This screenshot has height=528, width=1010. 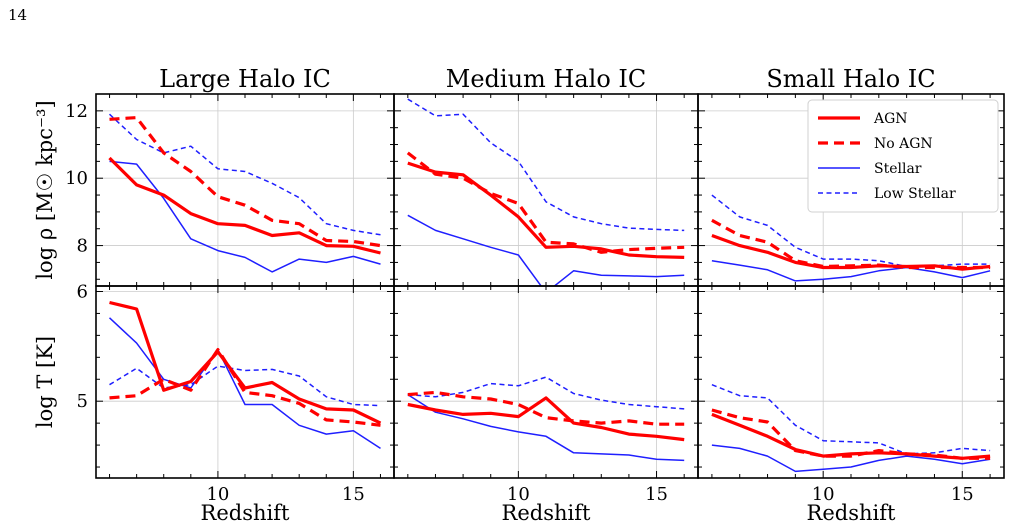 I want to click on legend-box, so click(x=903, y=156).